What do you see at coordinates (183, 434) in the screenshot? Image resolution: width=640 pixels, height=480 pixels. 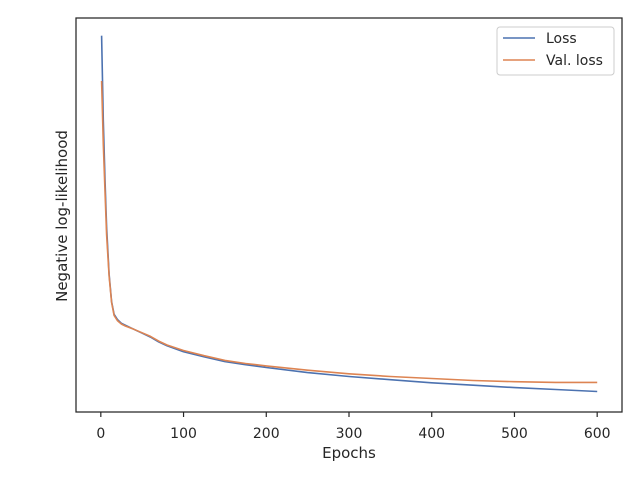 I see `x-tick-label: 100` at bounding box center [183, 434].